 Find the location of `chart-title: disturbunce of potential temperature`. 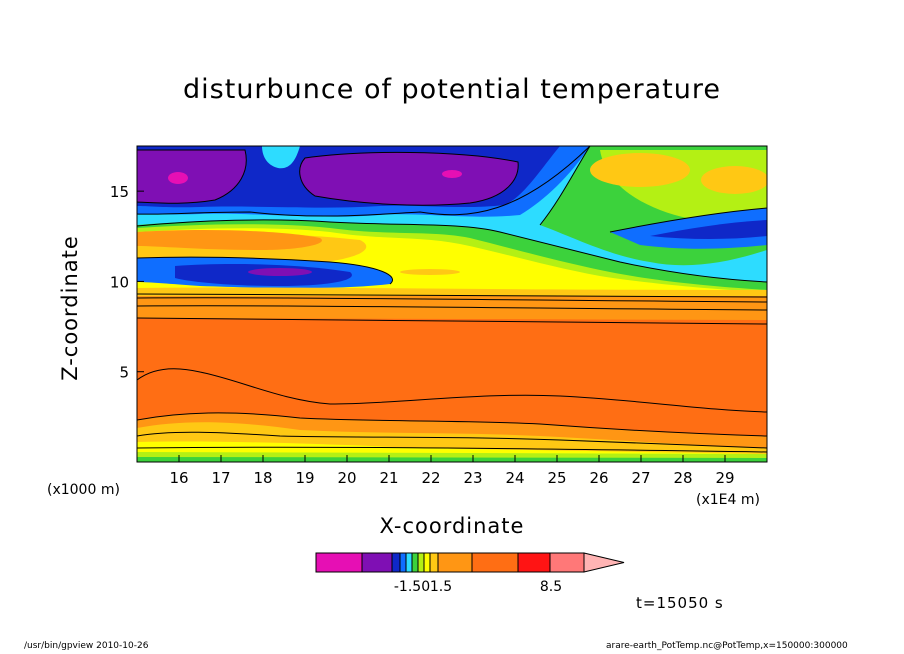

chart-title: disturbunce of potential temperature is located at coordinates (452, 89).